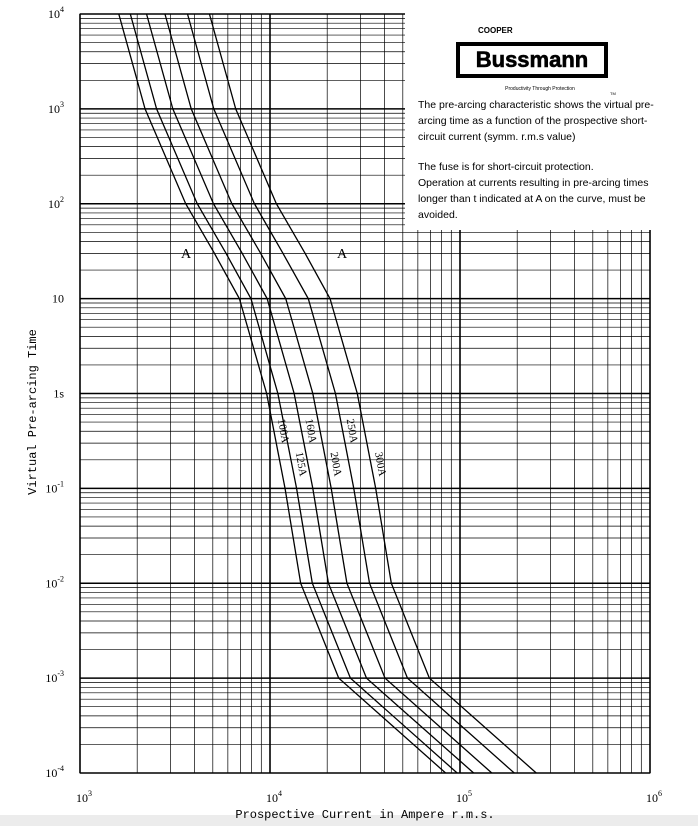 Image resolution: width=698 pixels, height=826 pixels. Describe the element at coordinates (311, 431) in the screenshot. I see `curve-label: 160A` at that location.